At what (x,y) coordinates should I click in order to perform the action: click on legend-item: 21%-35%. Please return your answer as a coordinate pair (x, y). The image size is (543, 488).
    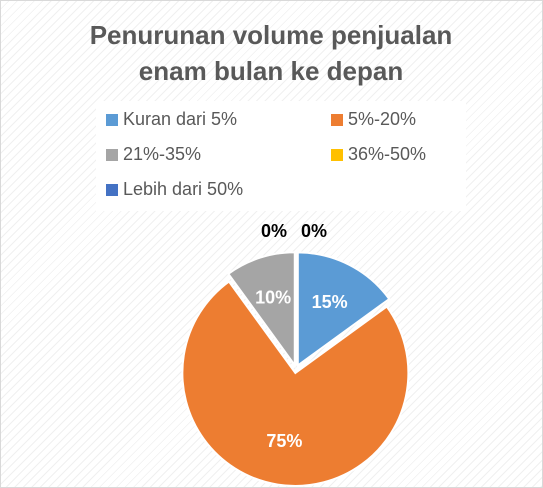
    Looking at the image, I should click on (153, 154).